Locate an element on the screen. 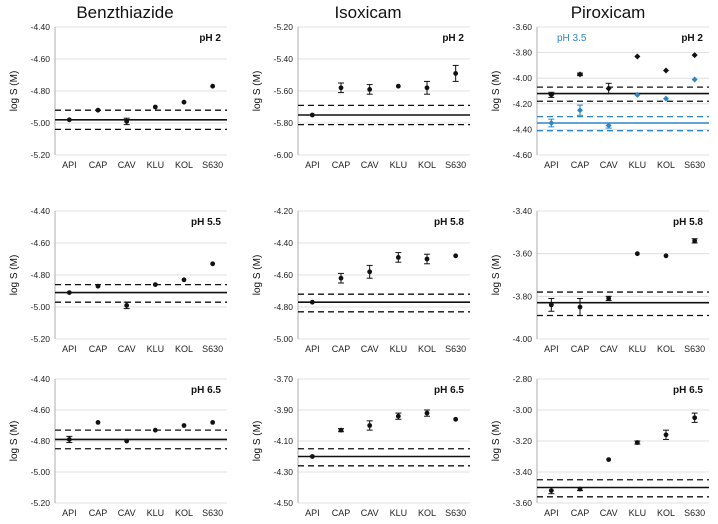  ph-label: pH 5.5 is located at coordinates (206, 222).